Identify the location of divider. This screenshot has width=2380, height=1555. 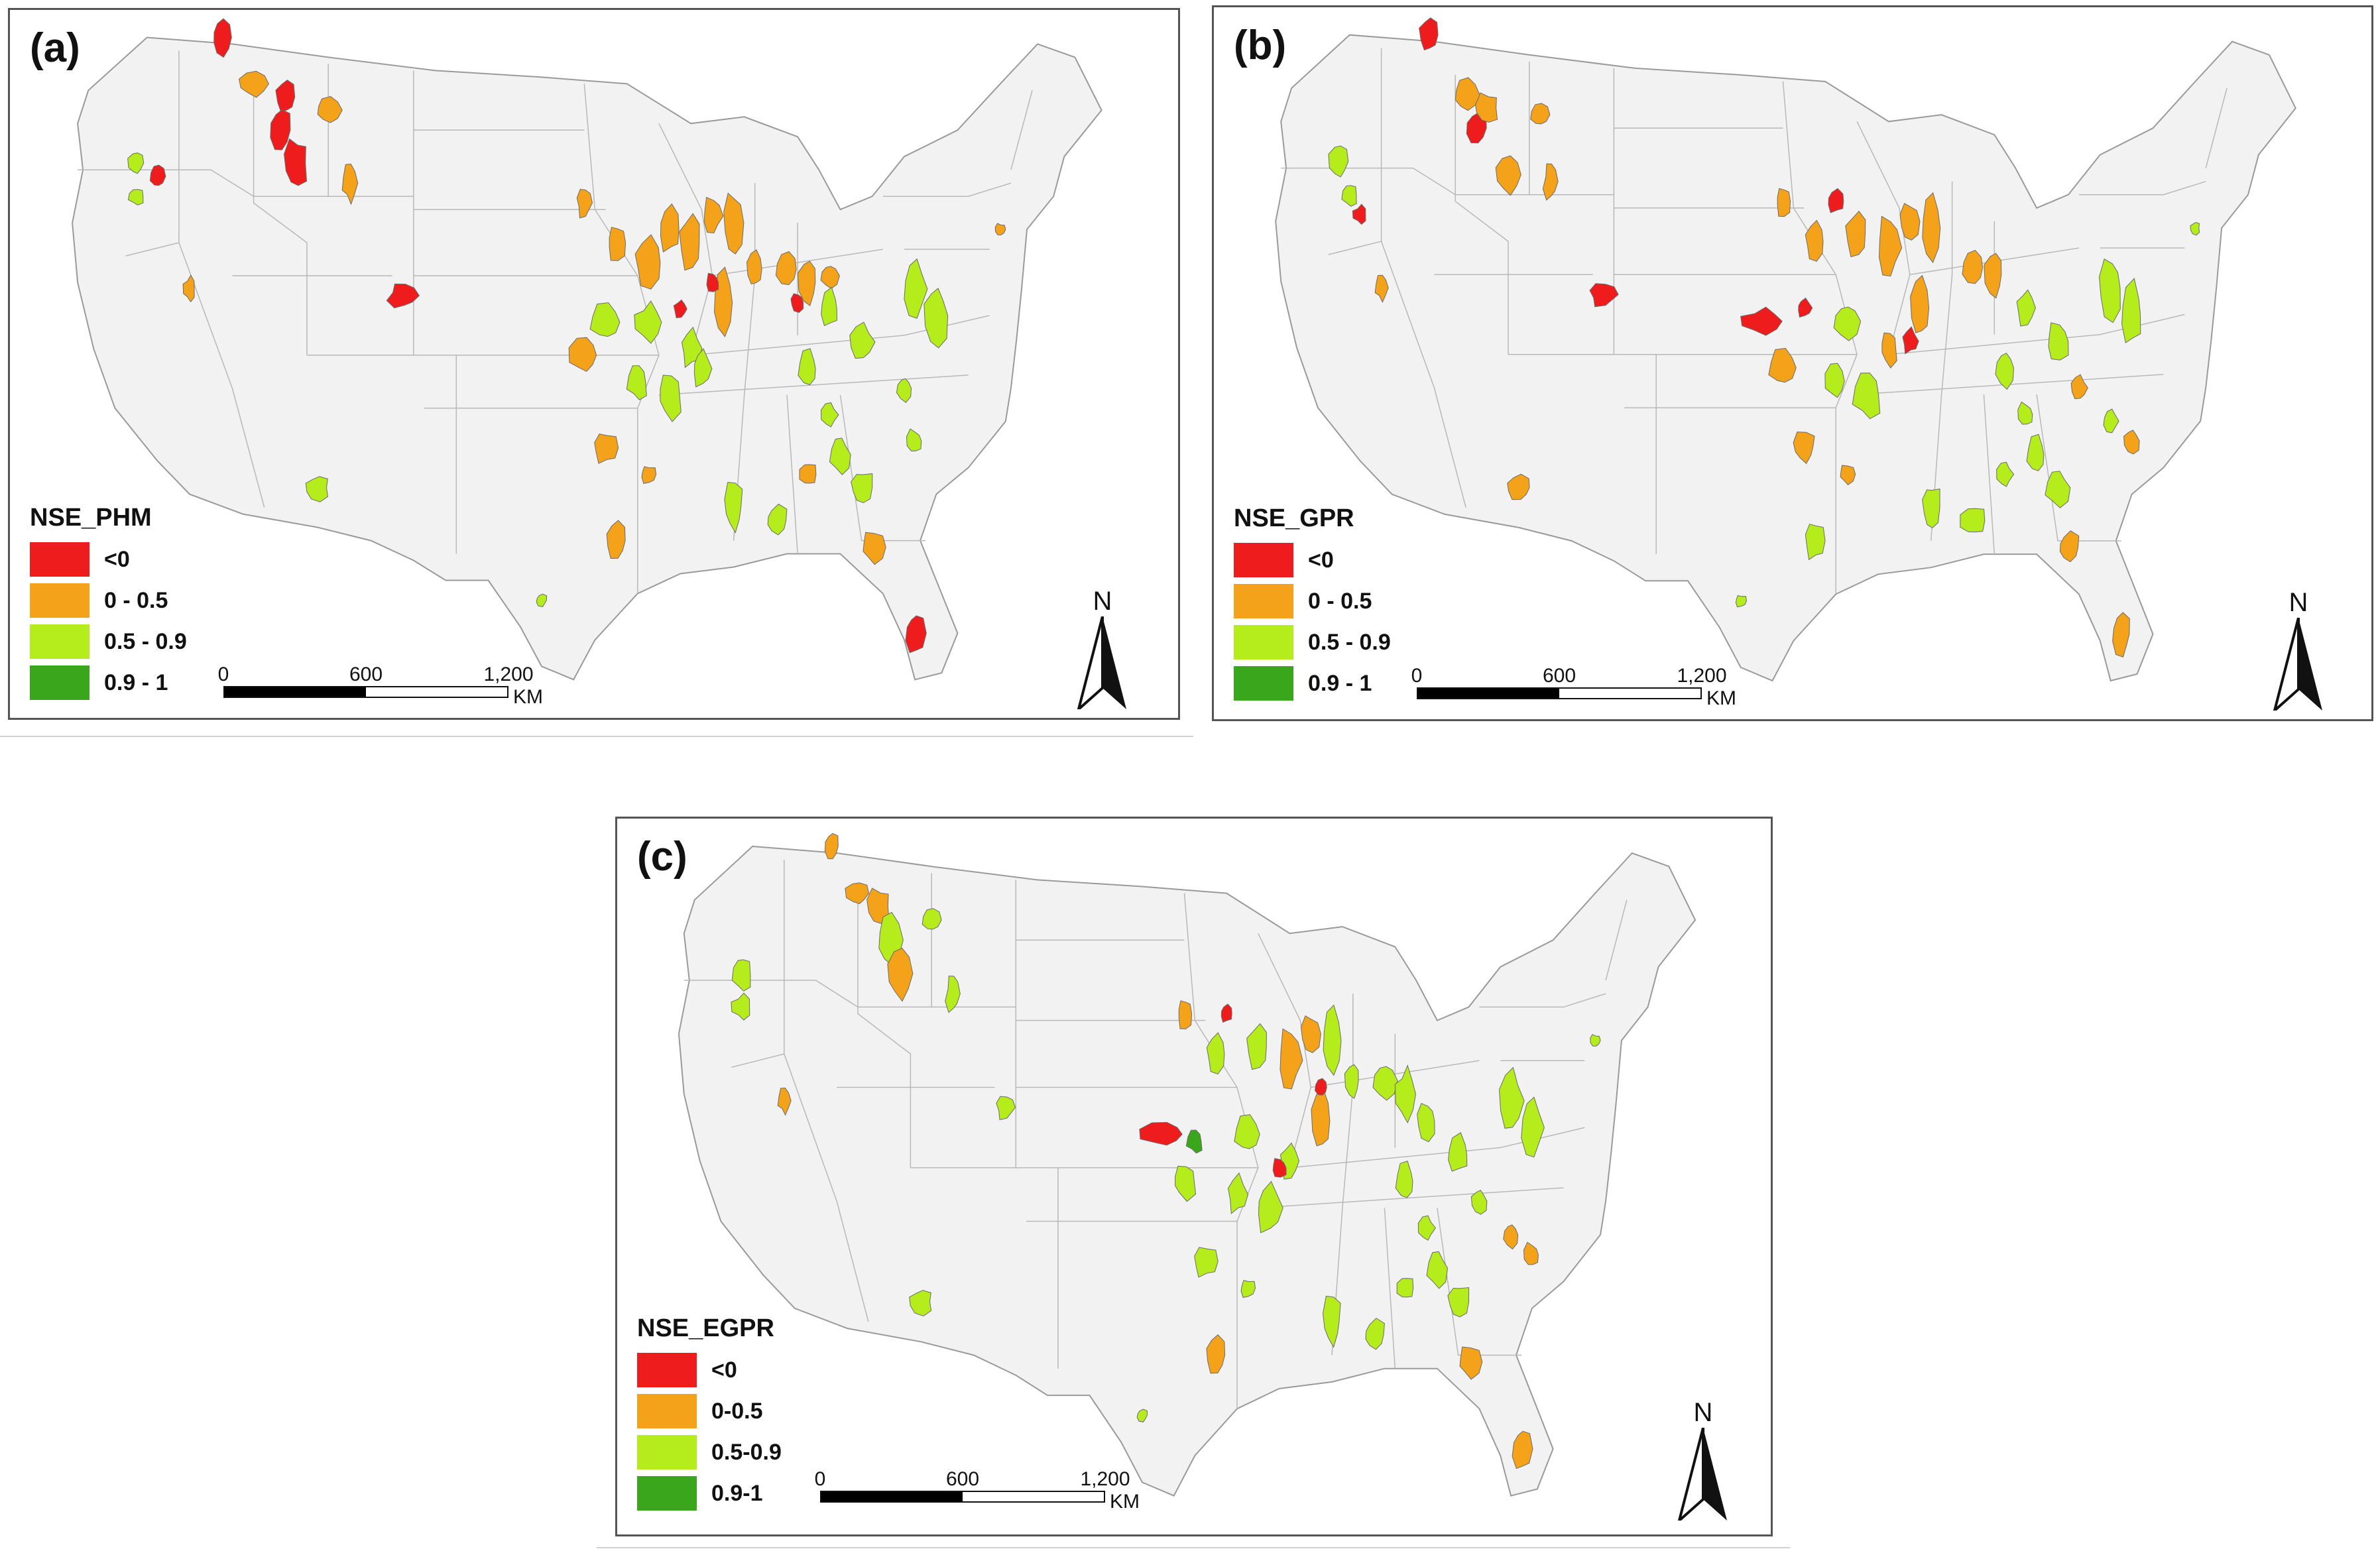
(596, 736).